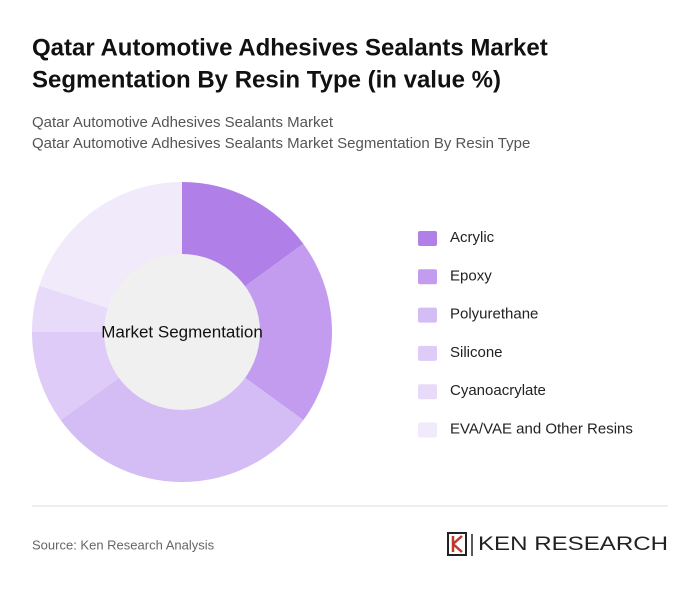 The width and height of the screenshot is (700, 596). What do you see at coordinates (266, 79) in the screenshot?
I see `chart-title: Segmentation By Resin Type (in value %)` at bounding box center [266, 79].